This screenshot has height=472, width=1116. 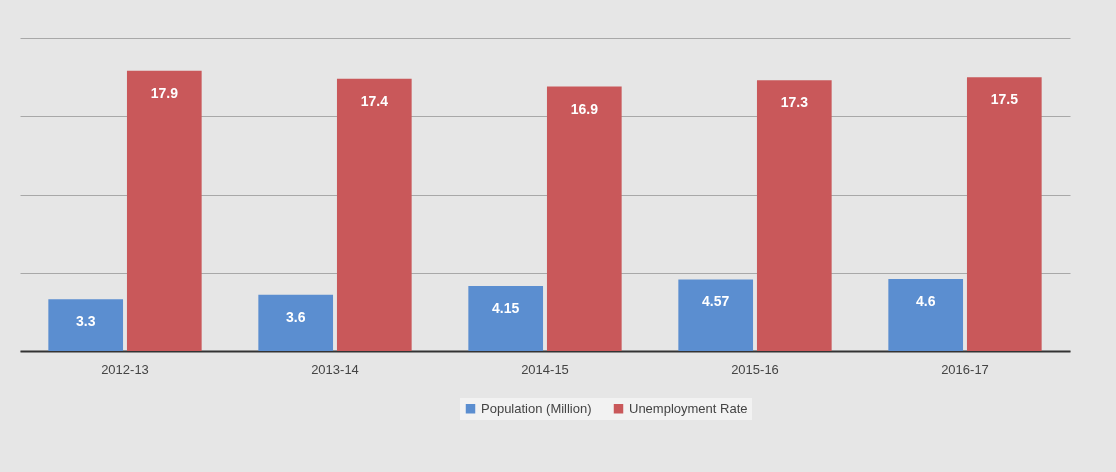 What do you see at coordinates (164, 92) in the screenshot?
I see `data-label: 17.9` at bounding box center [164, 92].